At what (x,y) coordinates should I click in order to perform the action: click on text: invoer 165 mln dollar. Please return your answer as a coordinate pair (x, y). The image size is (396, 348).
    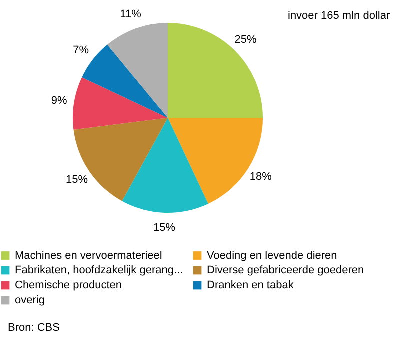
    Looking at the image, I should click on (339, 16).